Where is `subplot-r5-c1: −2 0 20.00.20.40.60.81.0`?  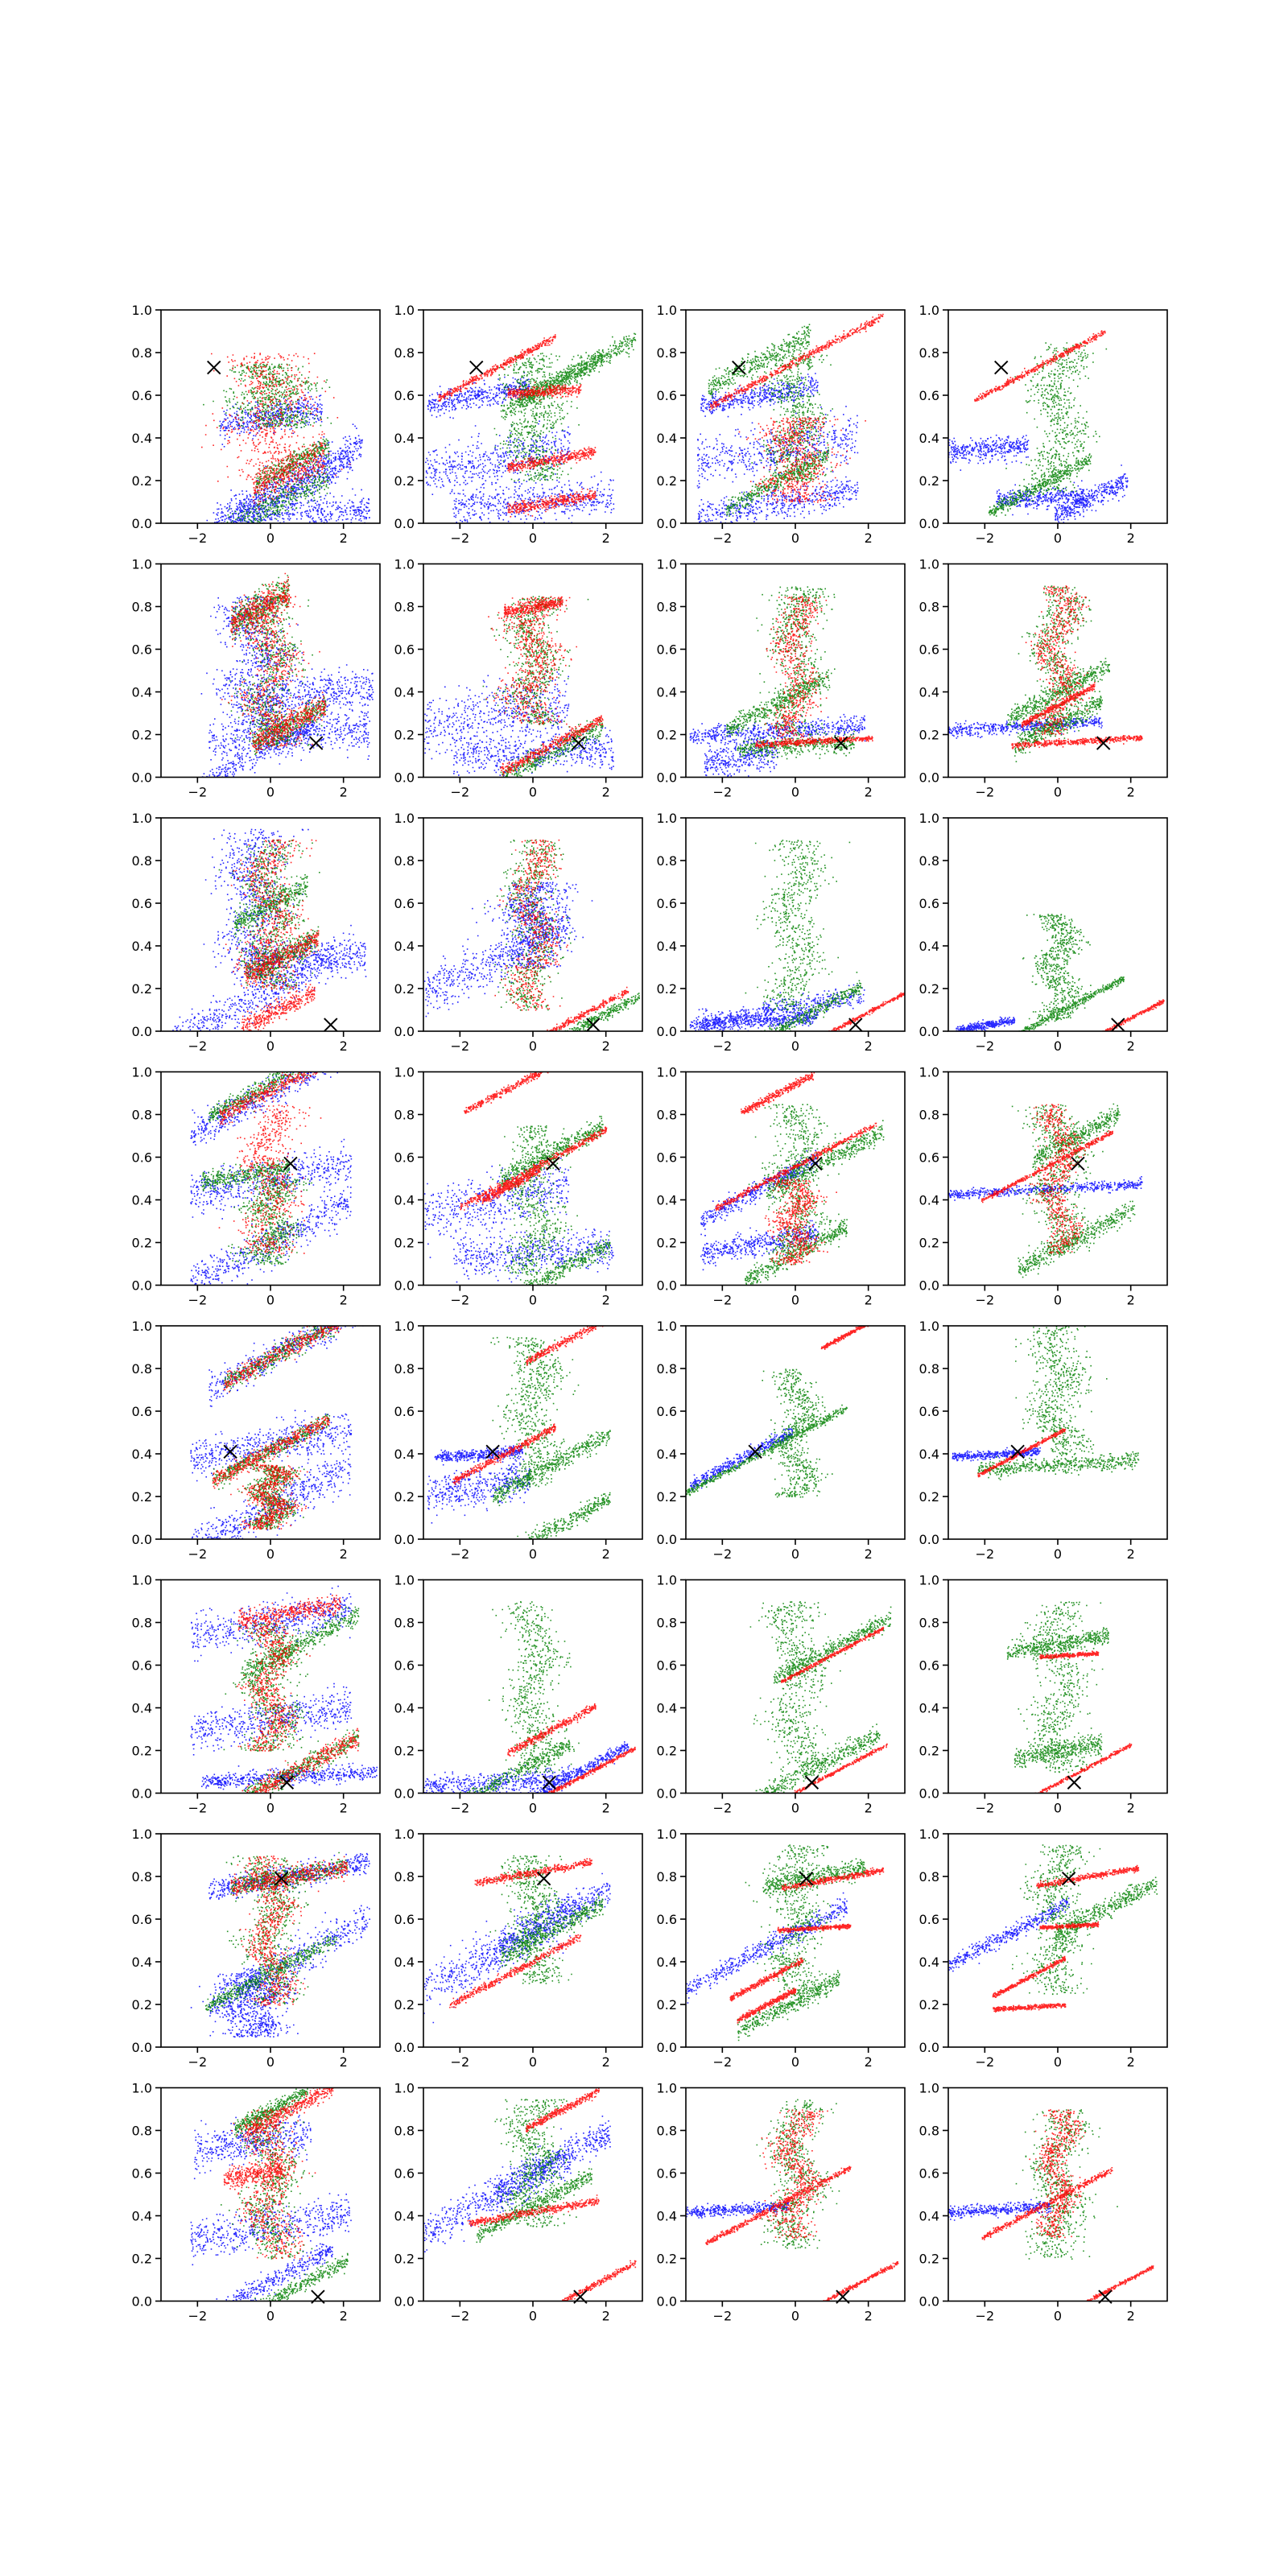
subplot-r5-c1: −2 0 20.00.20.40.60.81.0 is located at coordinates (256, 1434).